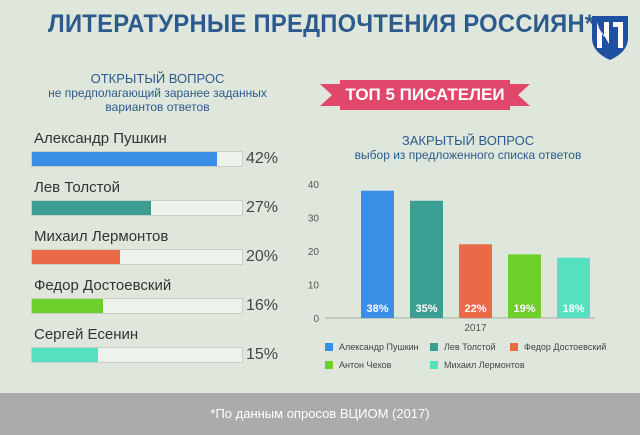 The width and height of the screenshot is (640, 435). What do you see at coordinates (77, 187) in the screenshot?
I see `writer-name-label: Лев Толстой` at bounding box center [77, 187].